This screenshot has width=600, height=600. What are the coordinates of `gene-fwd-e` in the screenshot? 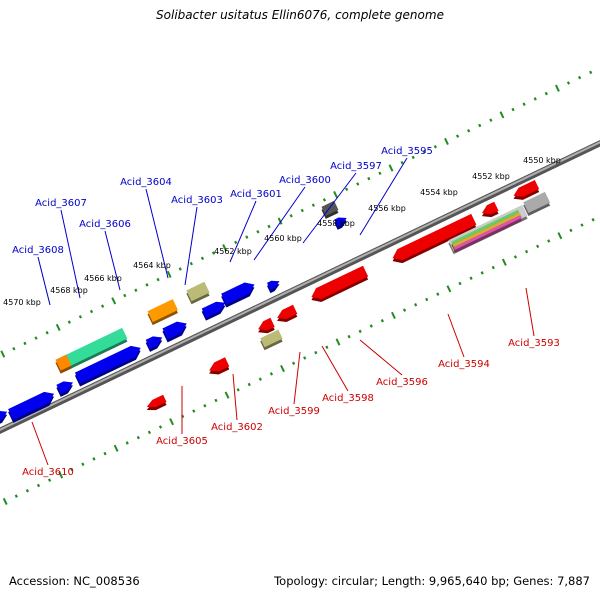 It's located at (154, 342).